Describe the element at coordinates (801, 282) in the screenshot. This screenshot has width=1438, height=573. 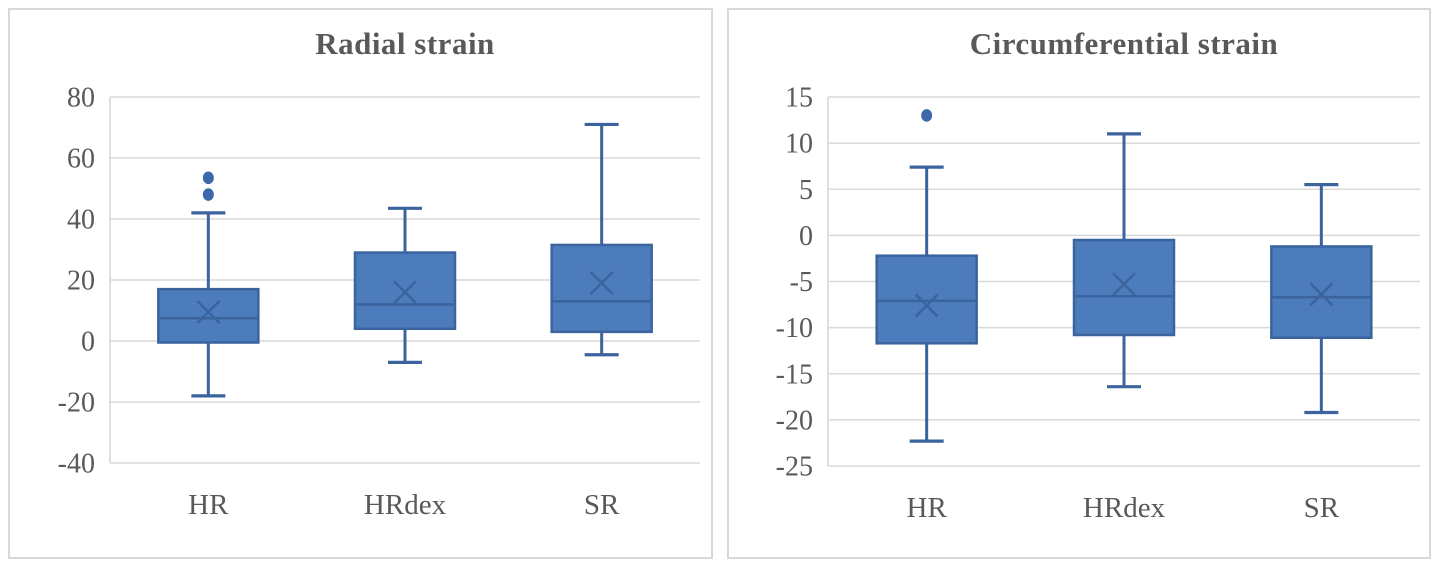
I see `y-tick-label: -5` at that location.